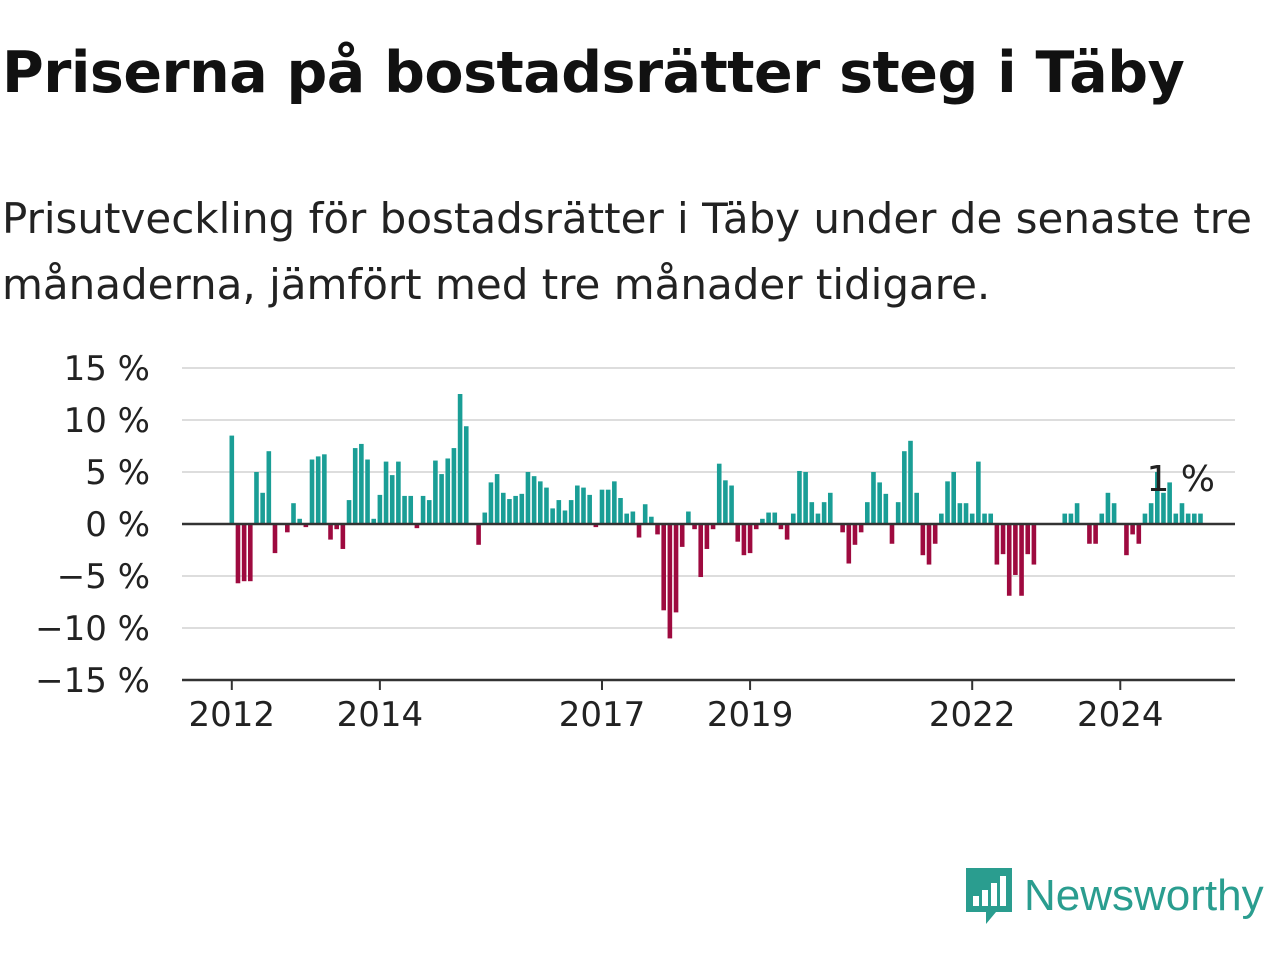  I want to click on x-tick-label: 2022, so click(972, 715).